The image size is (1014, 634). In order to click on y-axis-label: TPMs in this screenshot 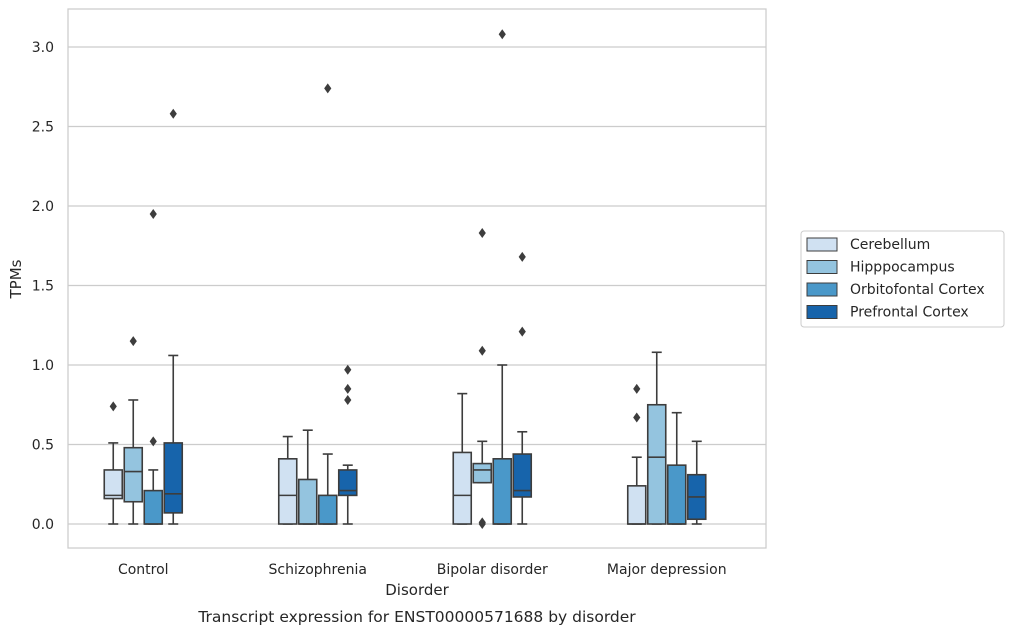, I will do `click(16, 279)`.